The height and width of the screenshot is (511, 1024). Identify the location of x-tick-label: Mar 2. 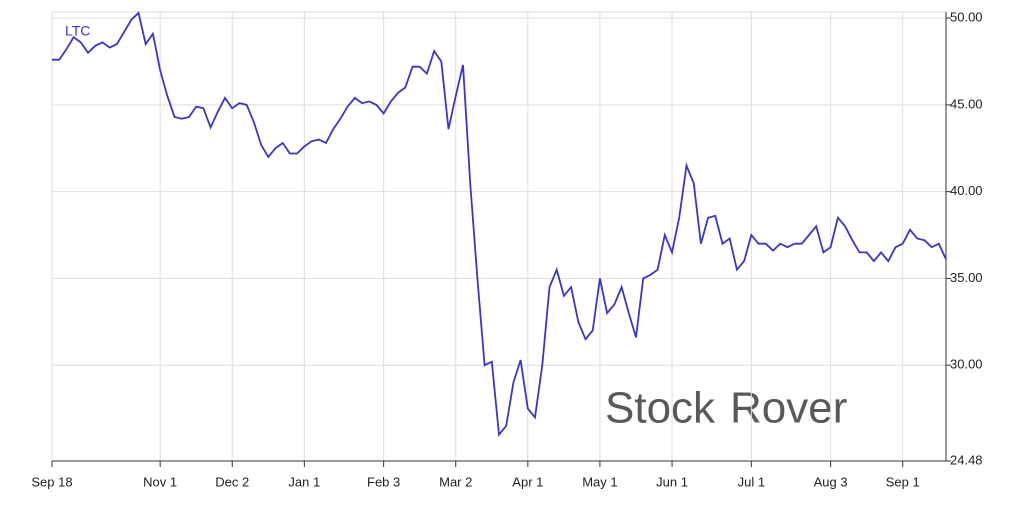
(455, 481).